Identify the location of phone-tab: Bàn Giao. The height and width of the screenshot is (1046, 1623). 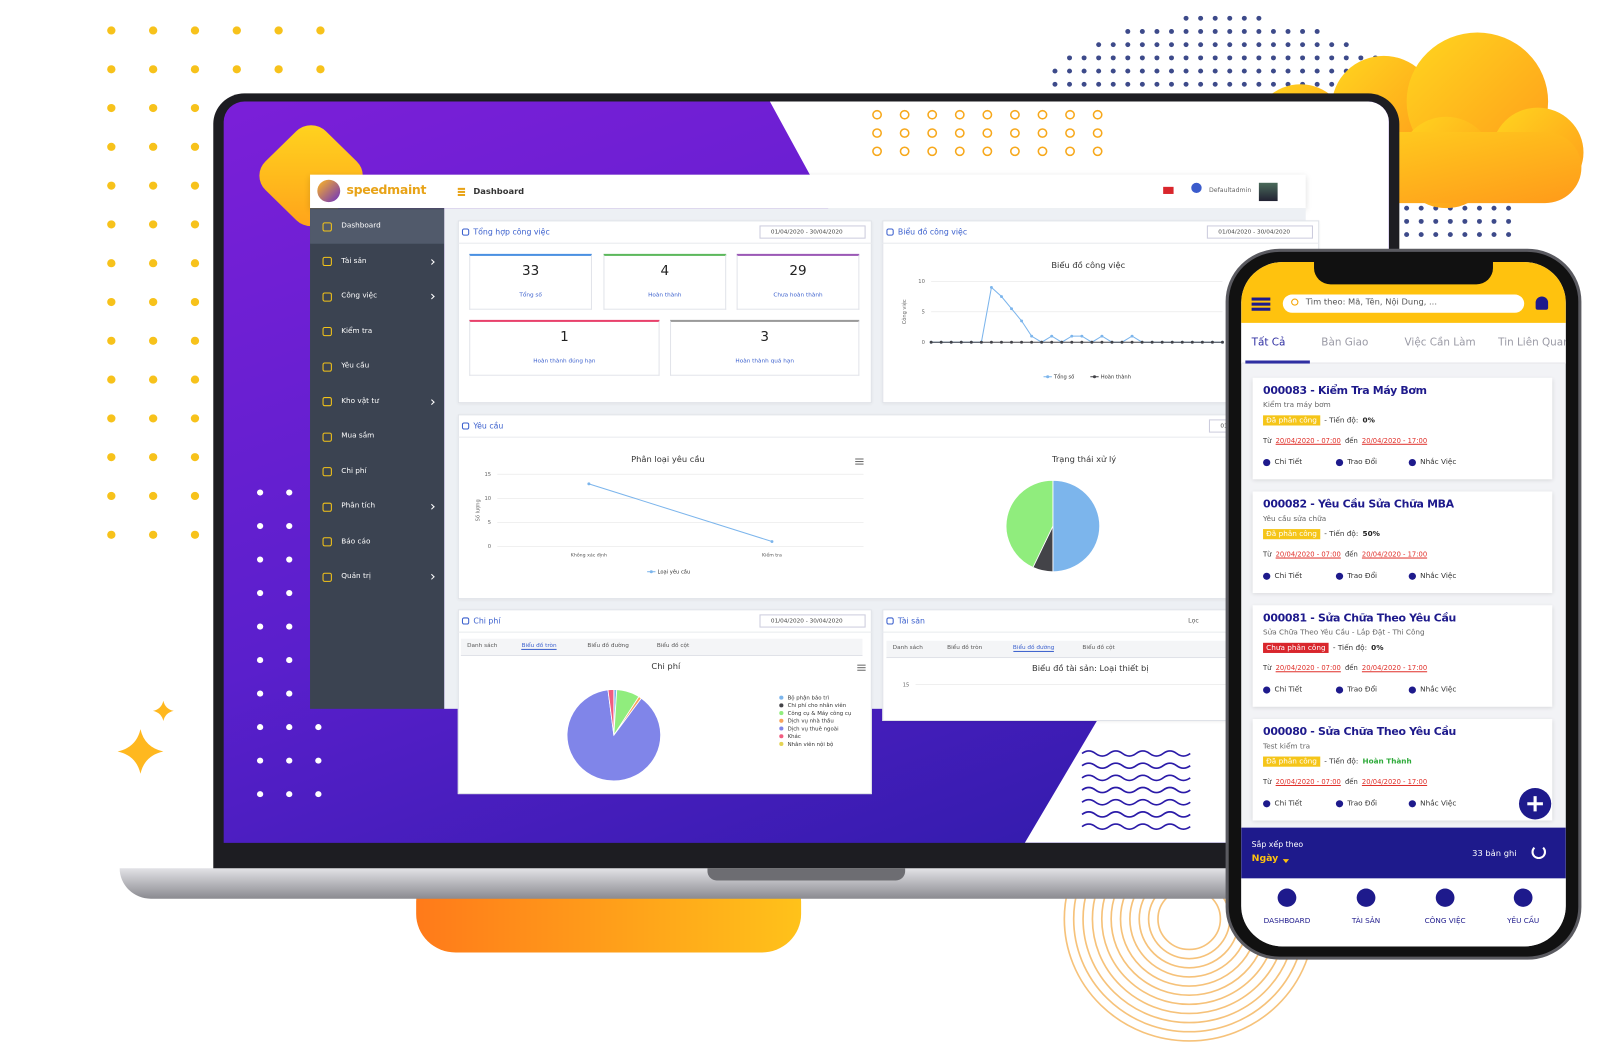
(1345, 343).